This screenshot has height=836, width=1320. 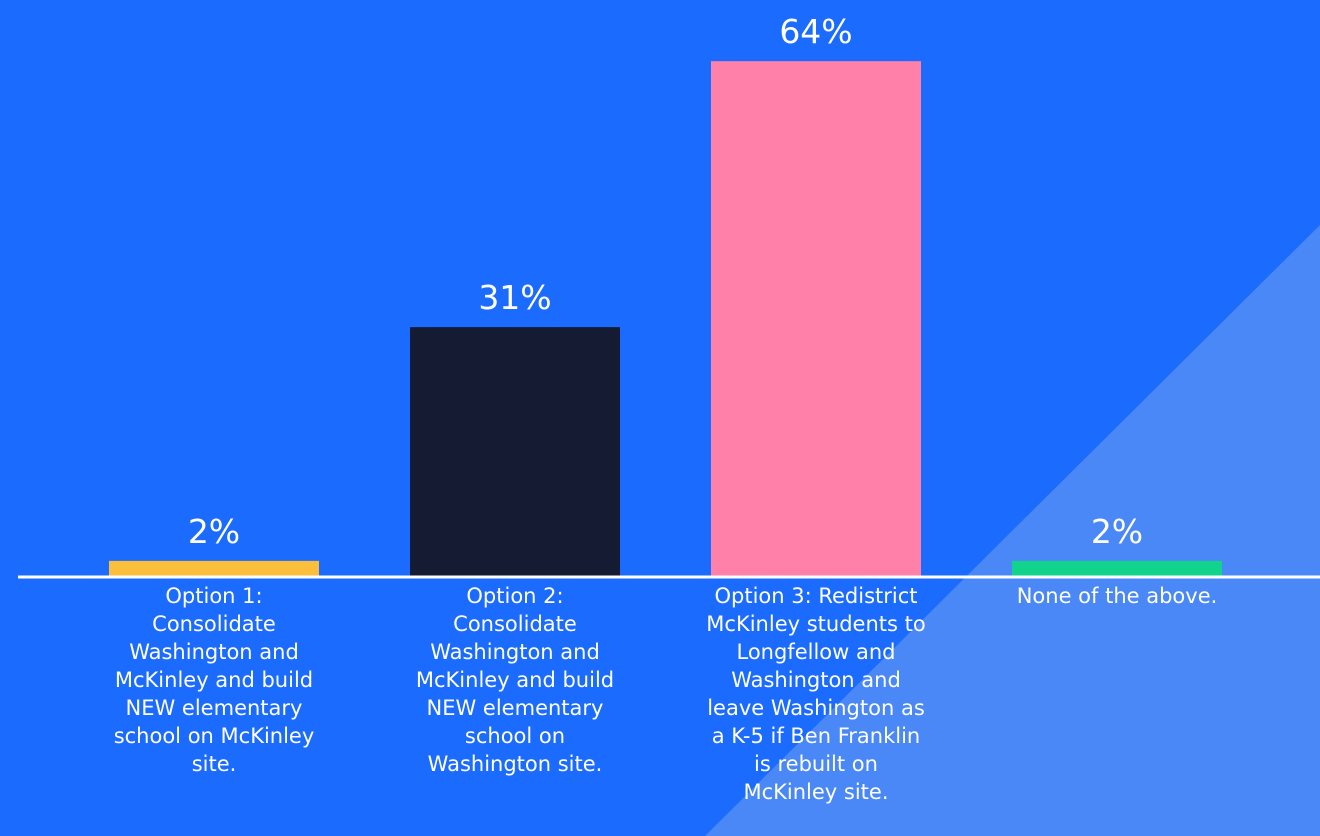 I want to click on value-label: 64%, so click(x=815, y=31).